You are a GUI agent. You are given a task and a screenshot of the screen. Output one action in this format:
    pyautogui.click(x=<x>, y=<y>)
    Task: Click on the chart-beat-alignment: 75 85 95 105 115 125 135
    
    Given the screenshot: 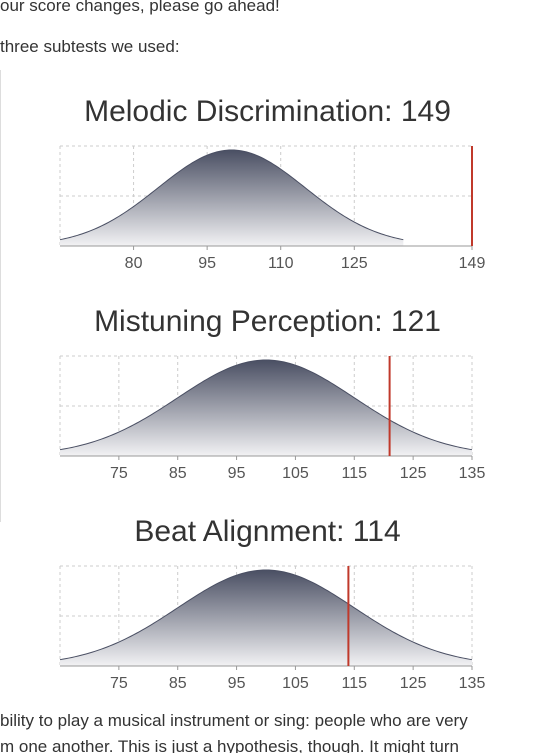 What is the action you would take?
    pyautogui.click(x=272, y=628)
    